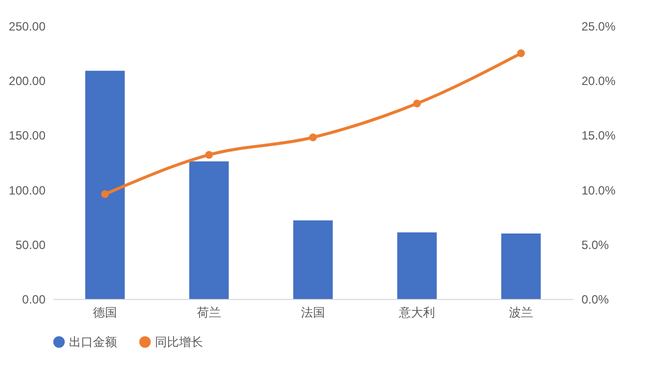  What do you see at coordinates (27, 27) in the screenshot?
I see `y-tick-label: 250.00` at bounding box center [27, 27].